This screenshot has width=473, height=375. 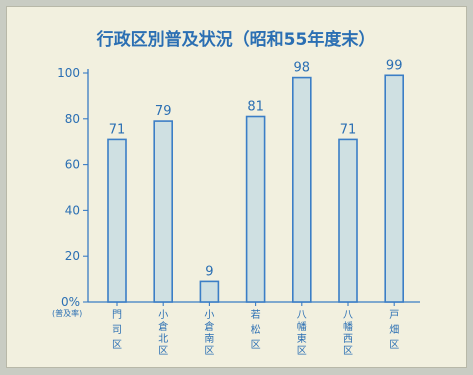 What do you see at coordinates (394, 315) in the screenshot?
I see `svg-text: 戸` at bounding box center [394, 315].